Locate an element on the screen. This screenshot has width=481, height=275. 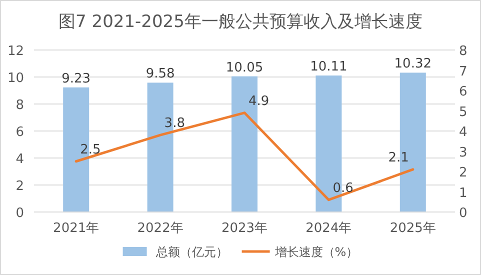
data-label: 2.5 is located at coordinates (90, 150).